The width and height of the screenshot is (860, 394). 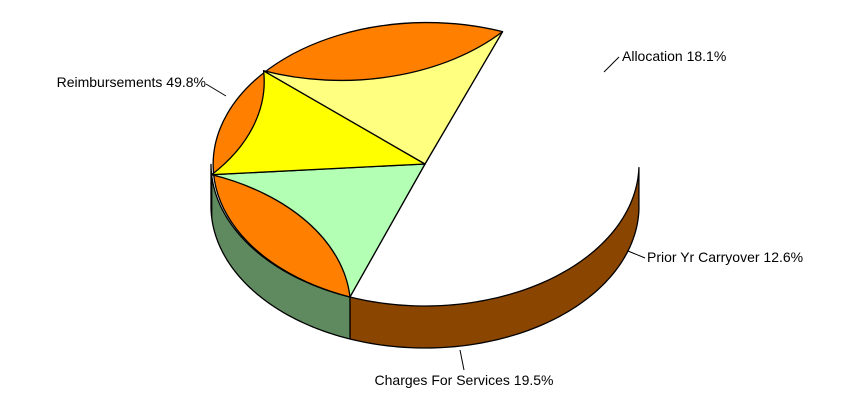 What do you see at coordinates (318, 230) in the screenshot?
I see `pie-slice-allocation` at bounding box center [318, 230].